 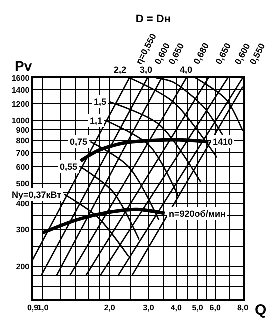 What do you see at coordinates (110, 307) in the screenshot?
I see `x-tick-label: 2,0` at bounding box center [110, 307].